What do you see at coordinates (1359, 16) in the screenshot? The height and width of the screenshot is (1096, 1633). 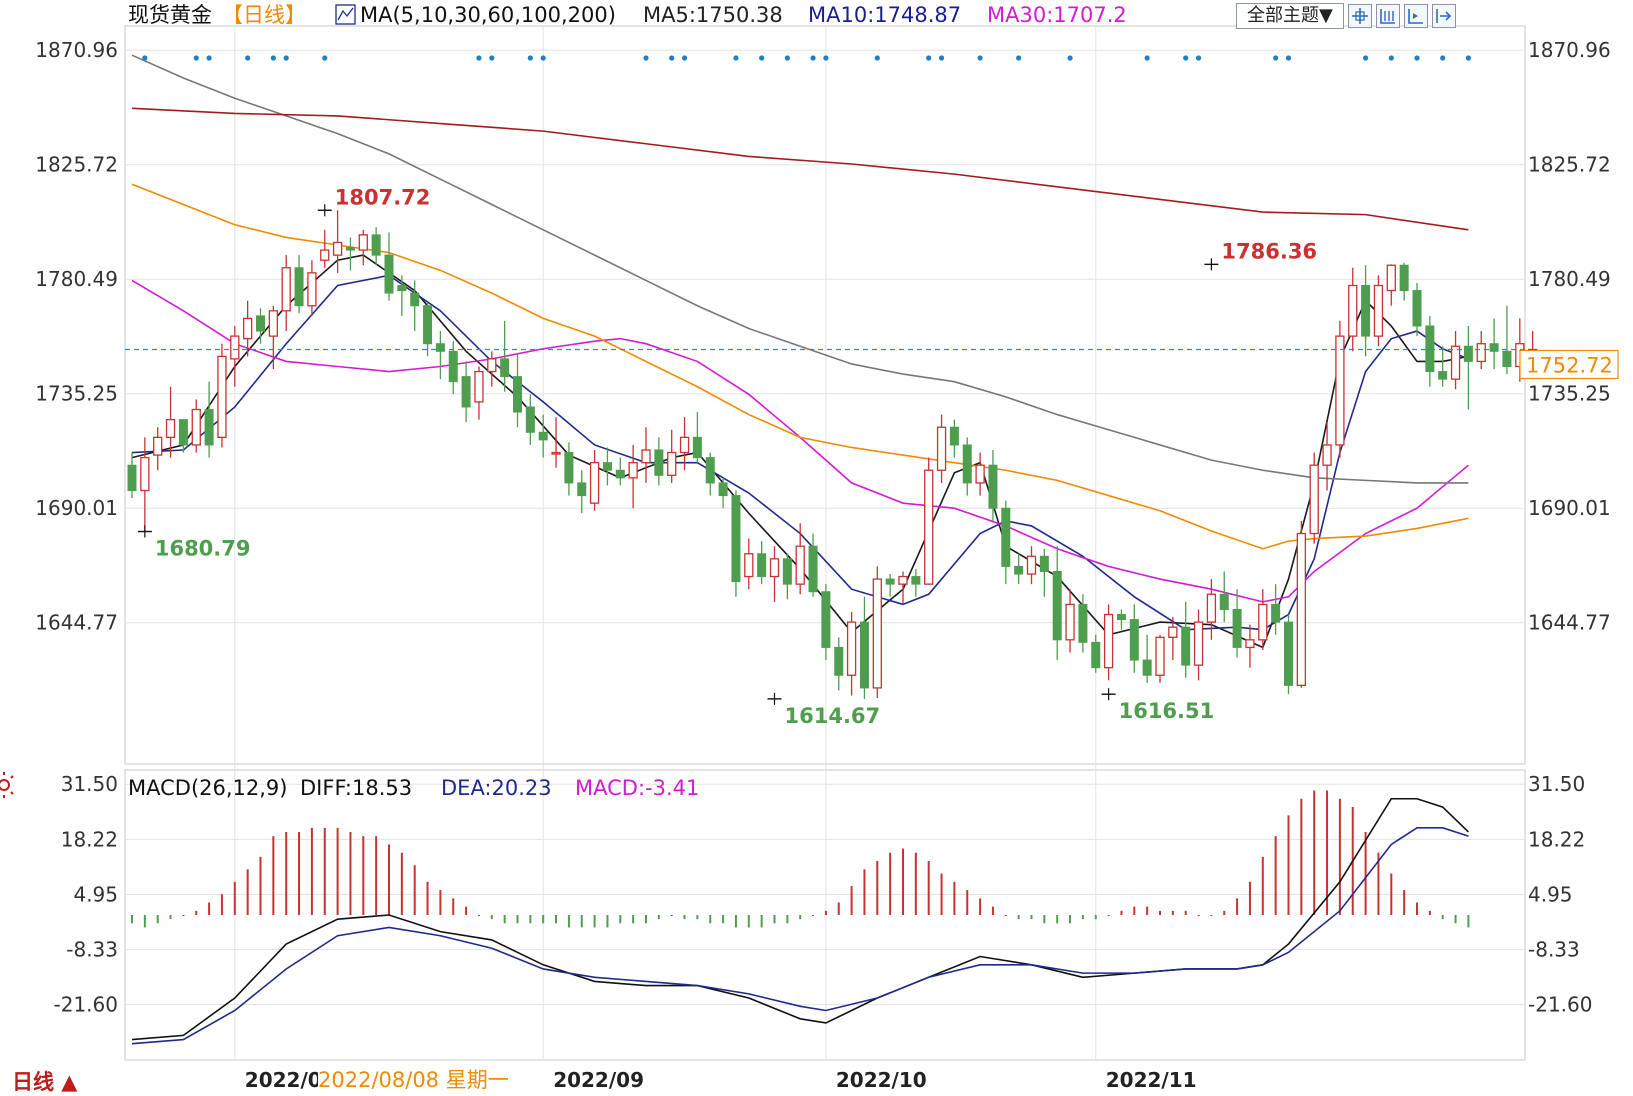 I see `crosshair-icon` at bounding box center [1359, 16].